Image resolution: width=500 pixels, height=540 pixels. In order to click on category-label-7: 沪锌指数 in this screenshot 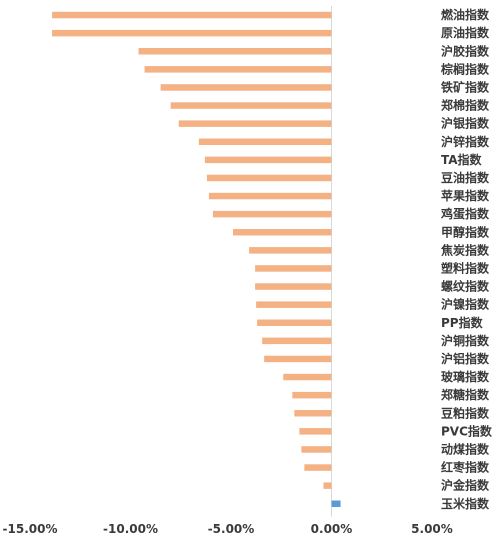, I will do `click(465, 141)`.